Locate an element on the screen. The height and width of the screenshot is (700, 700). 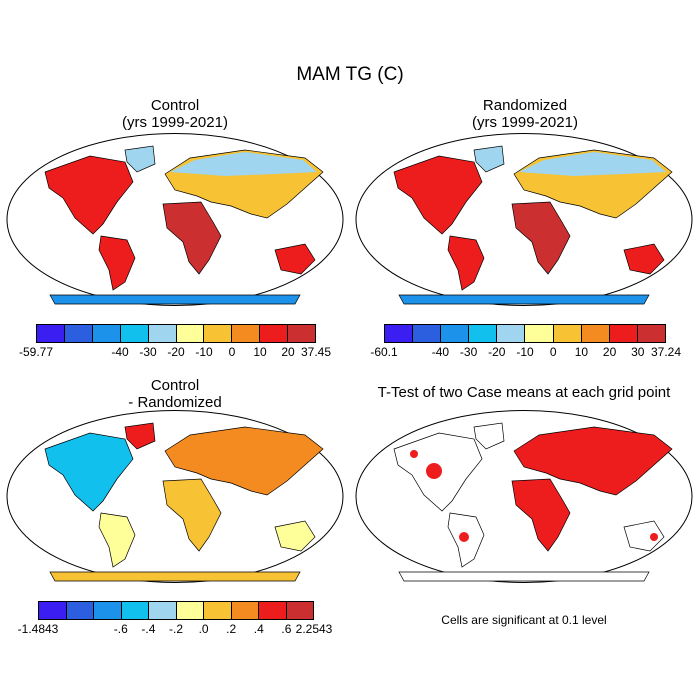
colorbar-tick-label: -59.77 is located at coordinates (36, 352).